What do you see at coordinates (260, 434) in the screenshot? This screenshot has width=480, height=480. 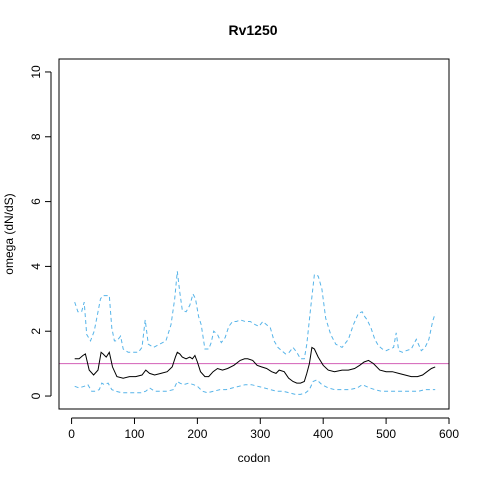 I see `x-tick-label: 300` at bounding box center [260, 434].